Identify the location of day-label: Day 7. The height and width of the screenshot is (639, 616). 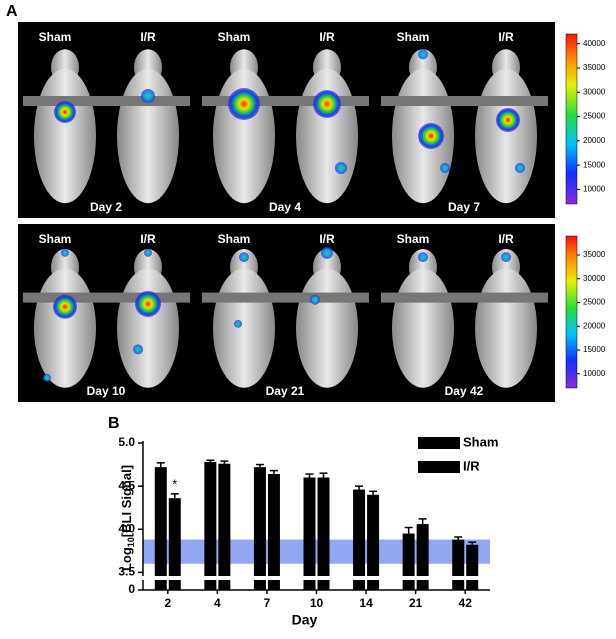
(464, 207).